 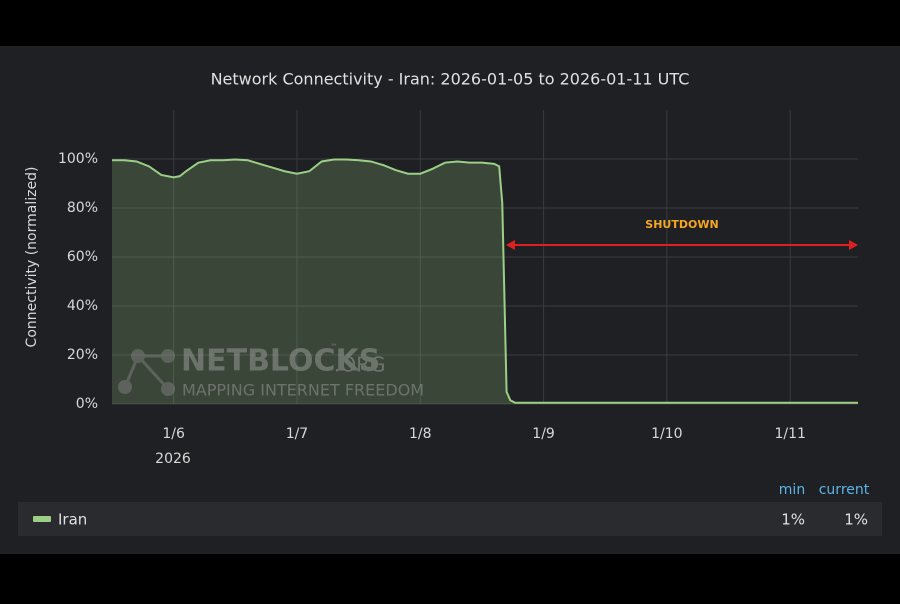 I want to click on legend-column: current, so click(x=844, y=490).